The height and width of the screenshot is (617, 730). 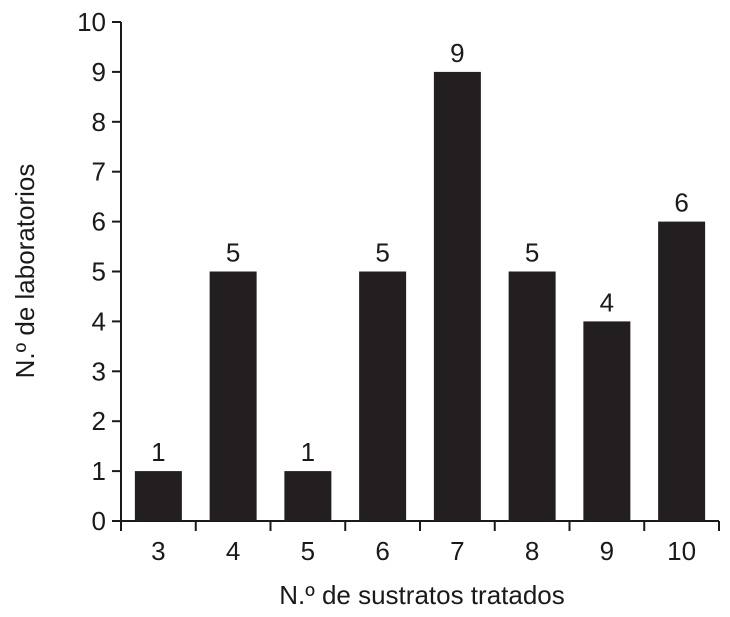 What do you see at coordinates (607, 551) in the screenshot?
I see `x-tick-label: 9` at bounding box center [607, 551].